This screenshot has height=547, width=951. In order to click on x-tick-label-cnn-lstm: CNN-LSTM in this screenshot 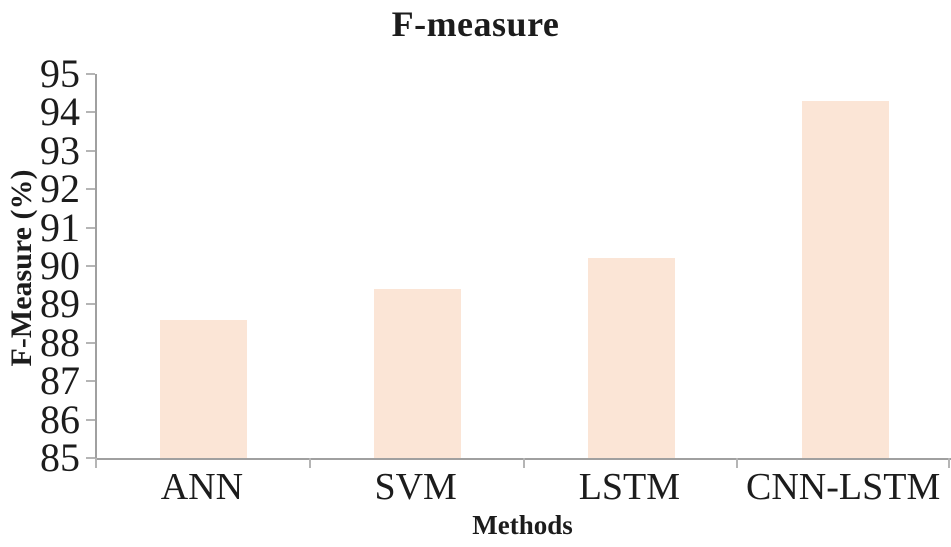, I will do `click(843, 487)`.